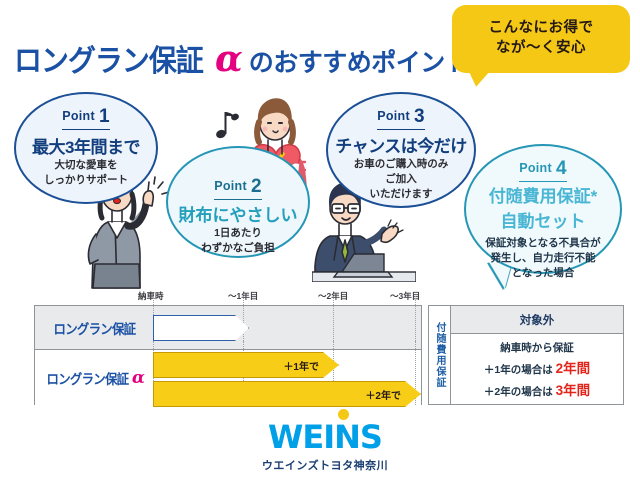 This screenshot has height=480, width=640. Describe the element at coordinates (573, 368) in the screenshot. I see `incidental-cost-line-2-years: 2年間` at that location.